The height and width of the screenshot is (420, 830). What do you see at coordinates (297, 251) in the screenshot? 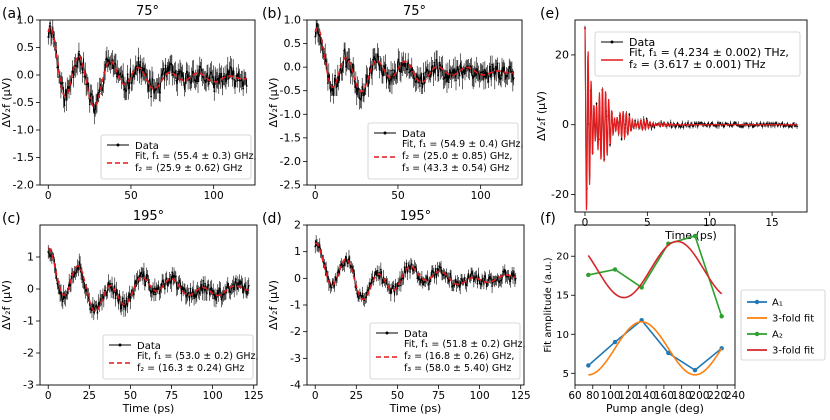
I see `y-tick-label: 1` at bounding box center [297, 251].